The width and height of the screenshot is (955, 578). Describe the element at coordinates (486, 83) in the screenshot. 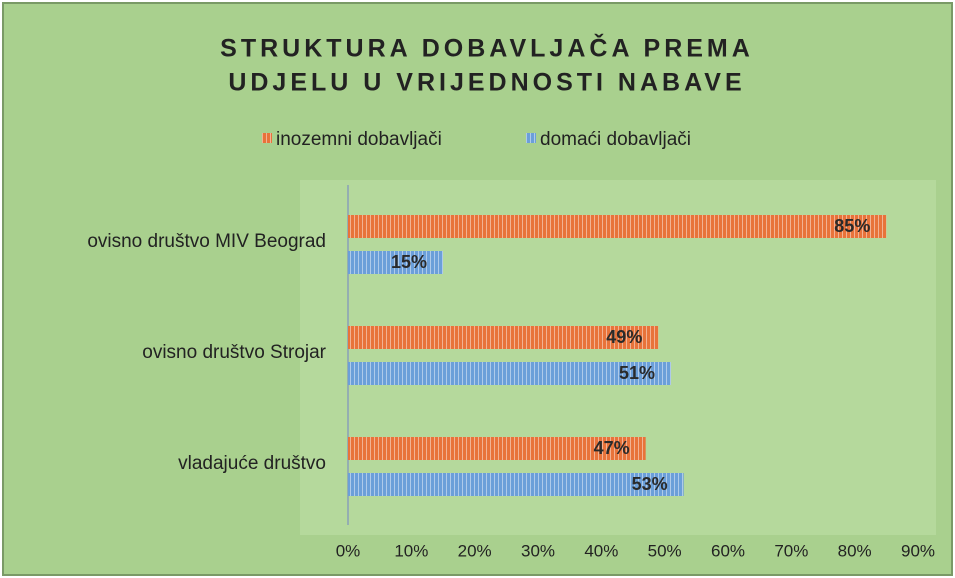

I see `chart-title: UDJELU U VRIJEDNOSTI NABAVE` at that location.